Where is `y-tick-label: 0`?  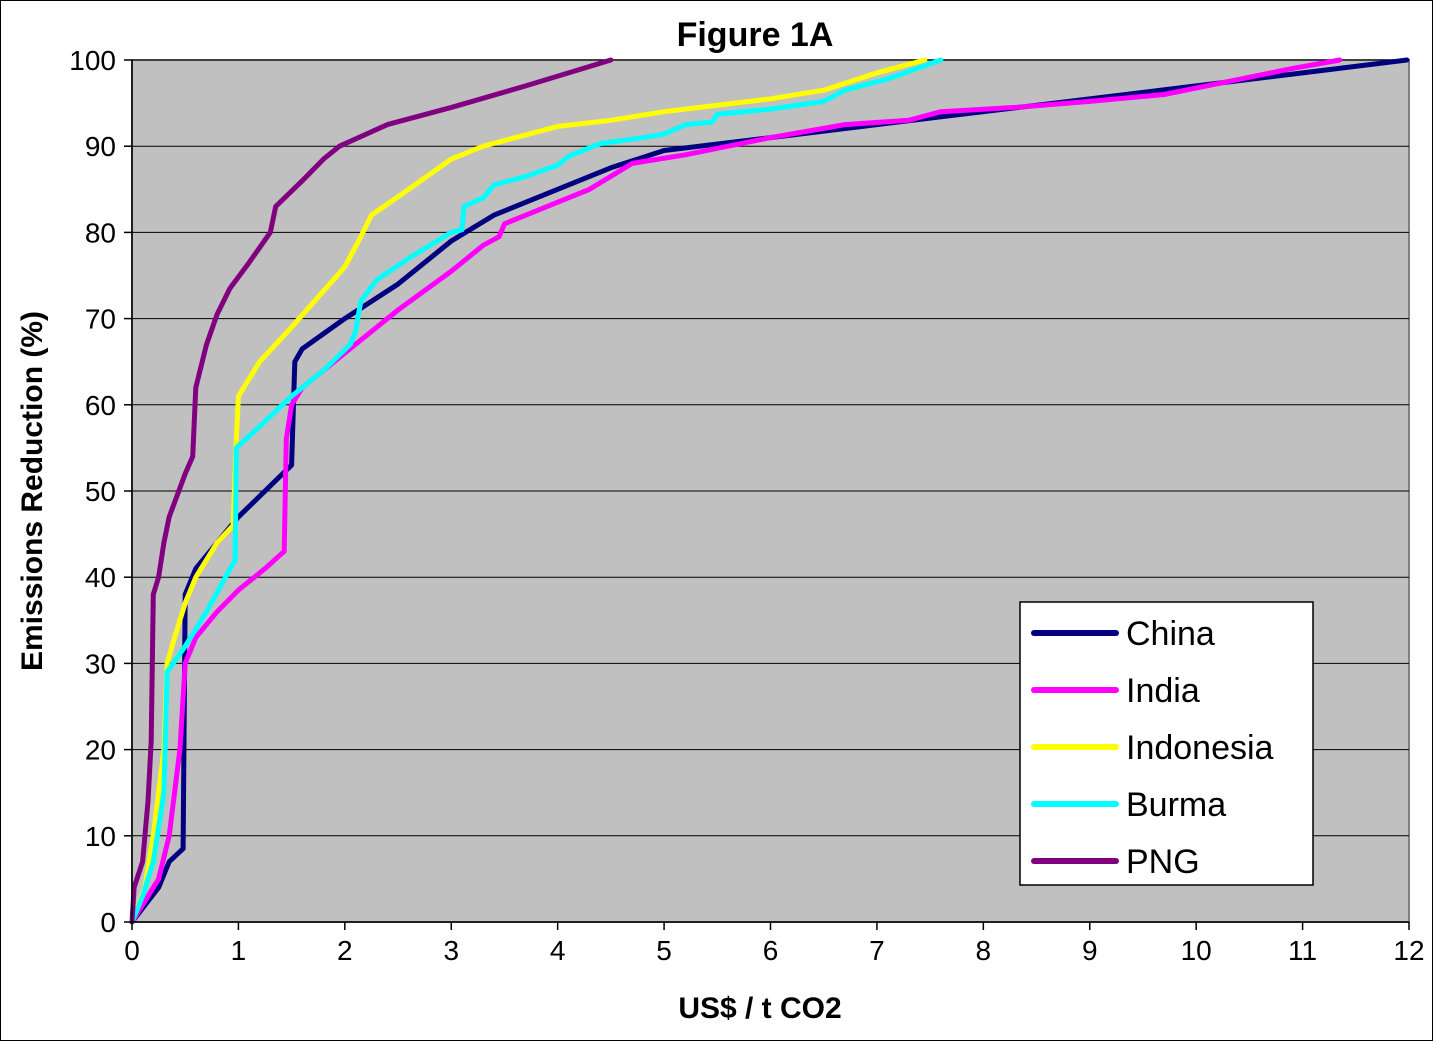 y-tick-label: 0 is located at coordinates (108, 922).